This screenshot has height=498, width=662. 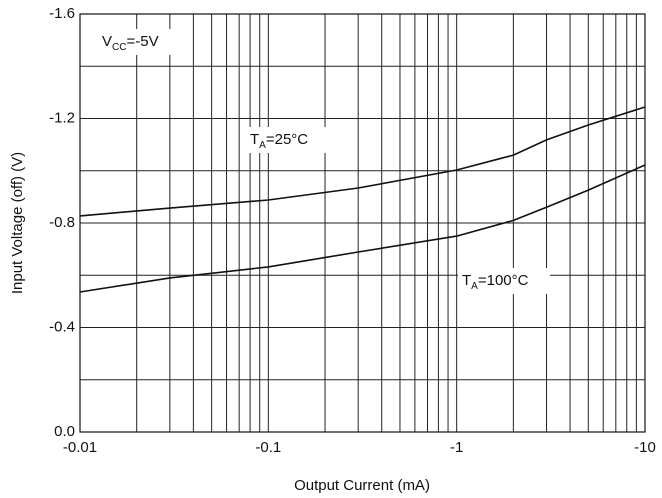 I want to click on x-tick-label: -10, so click(x=645, y=447).